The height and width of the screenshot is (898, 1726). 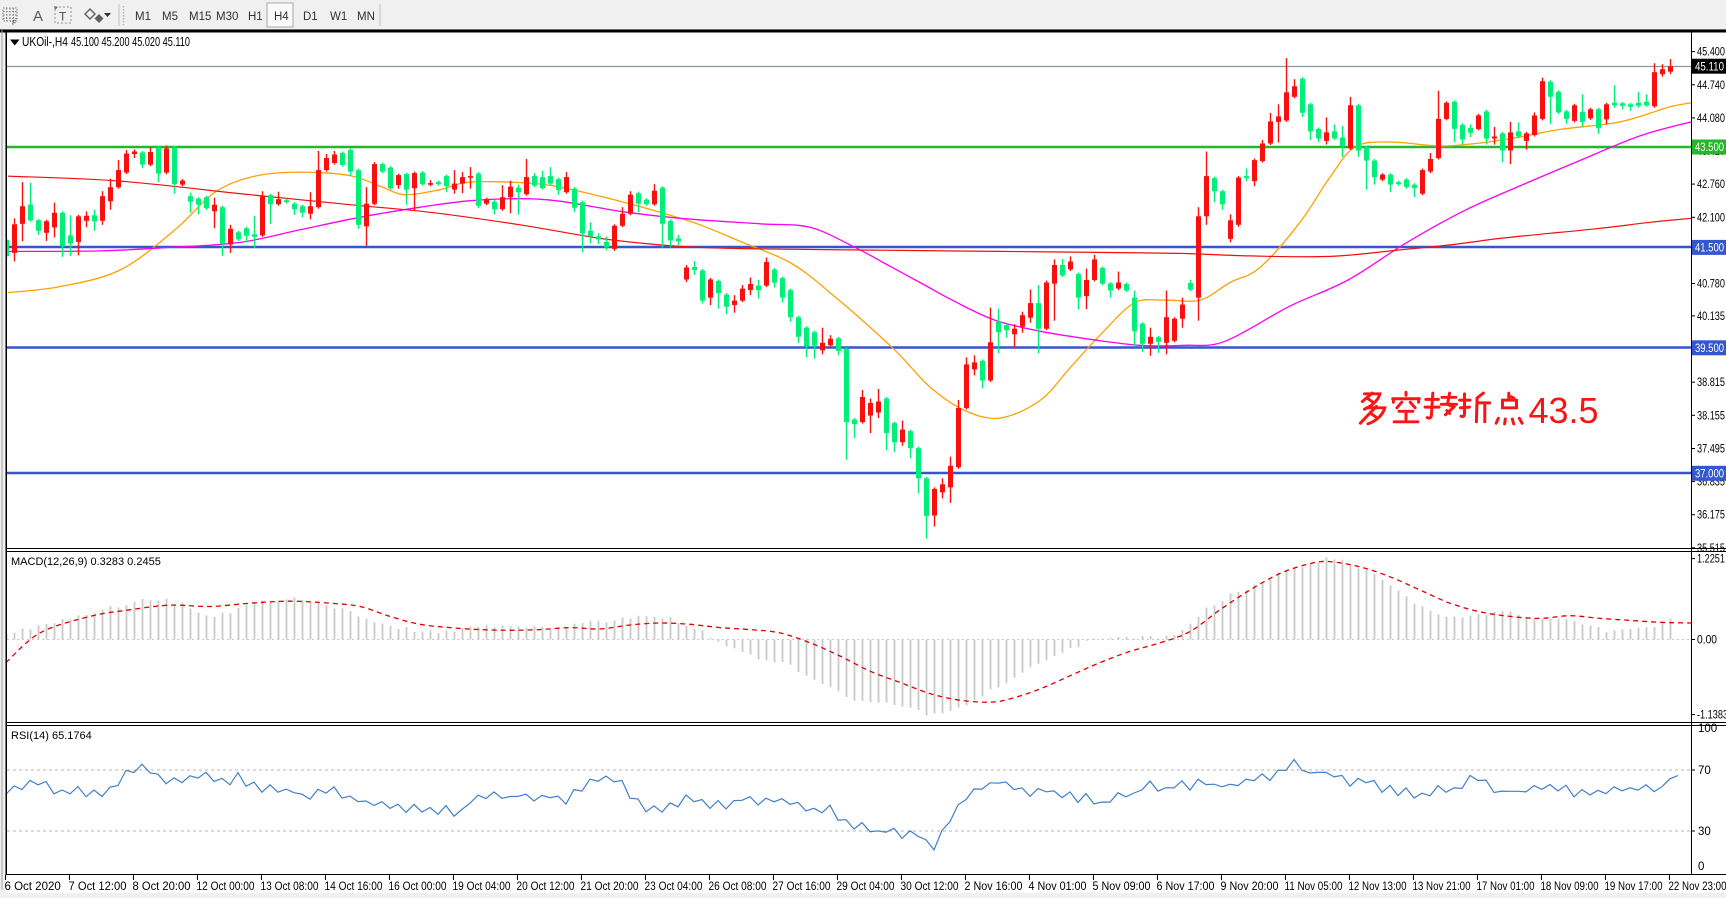 I want to click on svg-text: RSI(14) 65.1764, so click(x=51, y=736).